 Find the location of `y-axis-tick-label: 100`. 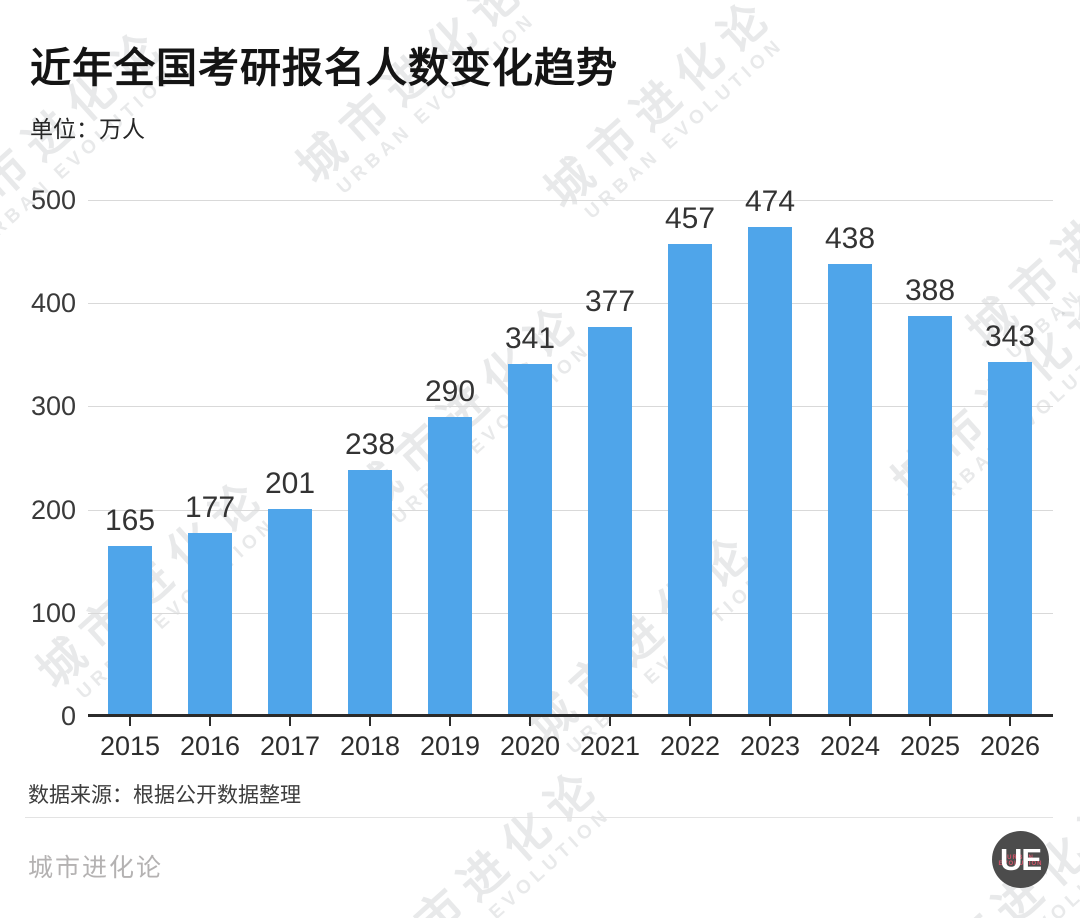

y-axis-tick-label: 100 is located at coordinates (53, 612).